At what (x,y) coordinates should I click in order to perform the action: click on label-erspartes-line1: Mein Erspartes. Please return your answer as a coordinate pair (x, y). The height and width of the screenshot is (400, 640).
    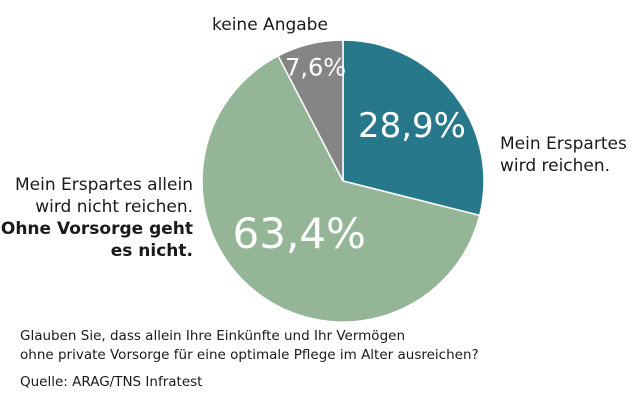
    Looking at the image, I should click on (563, 144).